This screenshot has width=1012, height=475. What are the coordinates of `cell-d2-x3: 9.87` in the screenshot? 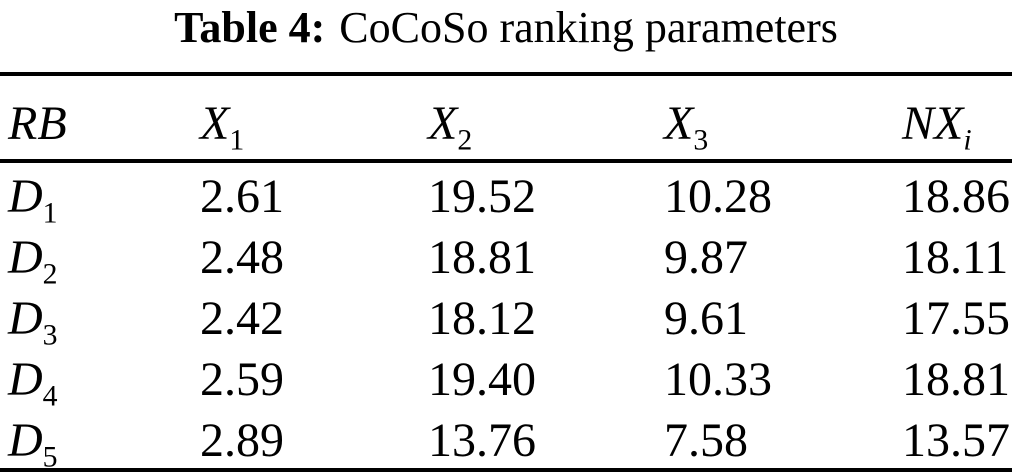 It's located at (706, 257).